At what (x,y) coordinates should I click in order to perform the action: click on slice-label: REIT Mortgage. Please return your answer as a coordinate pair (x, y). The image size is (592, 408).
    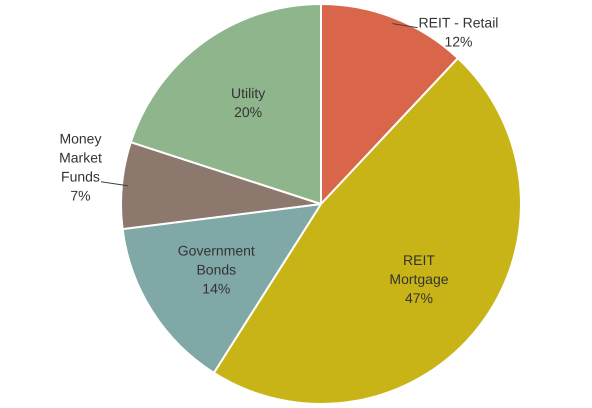
    Looking at the image, I should click on (419, 269).